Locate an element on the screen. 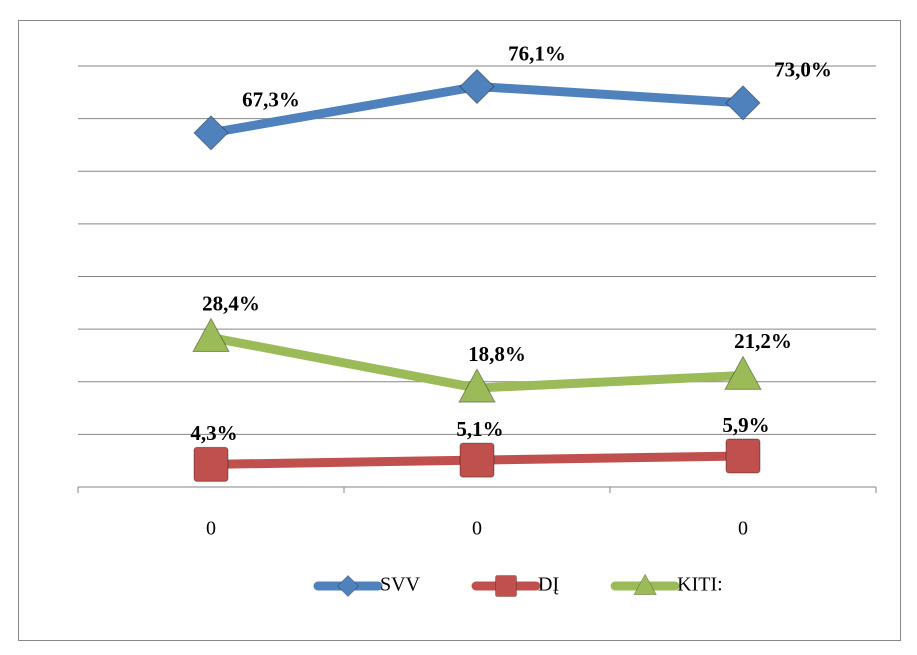 The image size is (917, 655). legend-label: KITI: is located at coordinates (700, 585).